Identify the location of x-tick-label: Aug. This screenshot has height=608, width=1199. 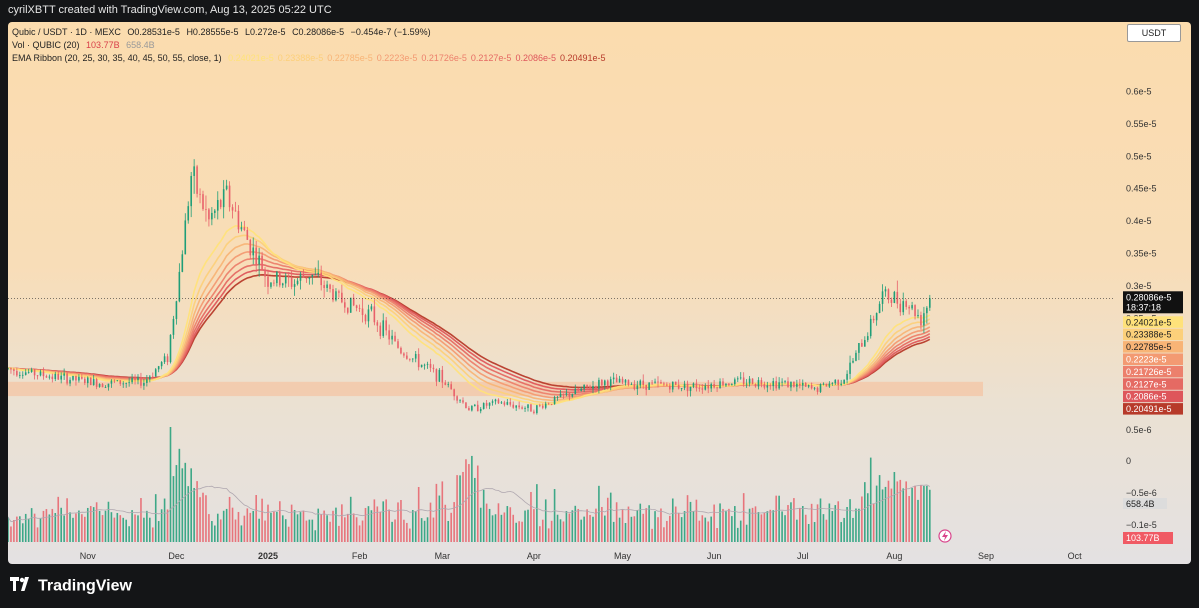
(894, 556).